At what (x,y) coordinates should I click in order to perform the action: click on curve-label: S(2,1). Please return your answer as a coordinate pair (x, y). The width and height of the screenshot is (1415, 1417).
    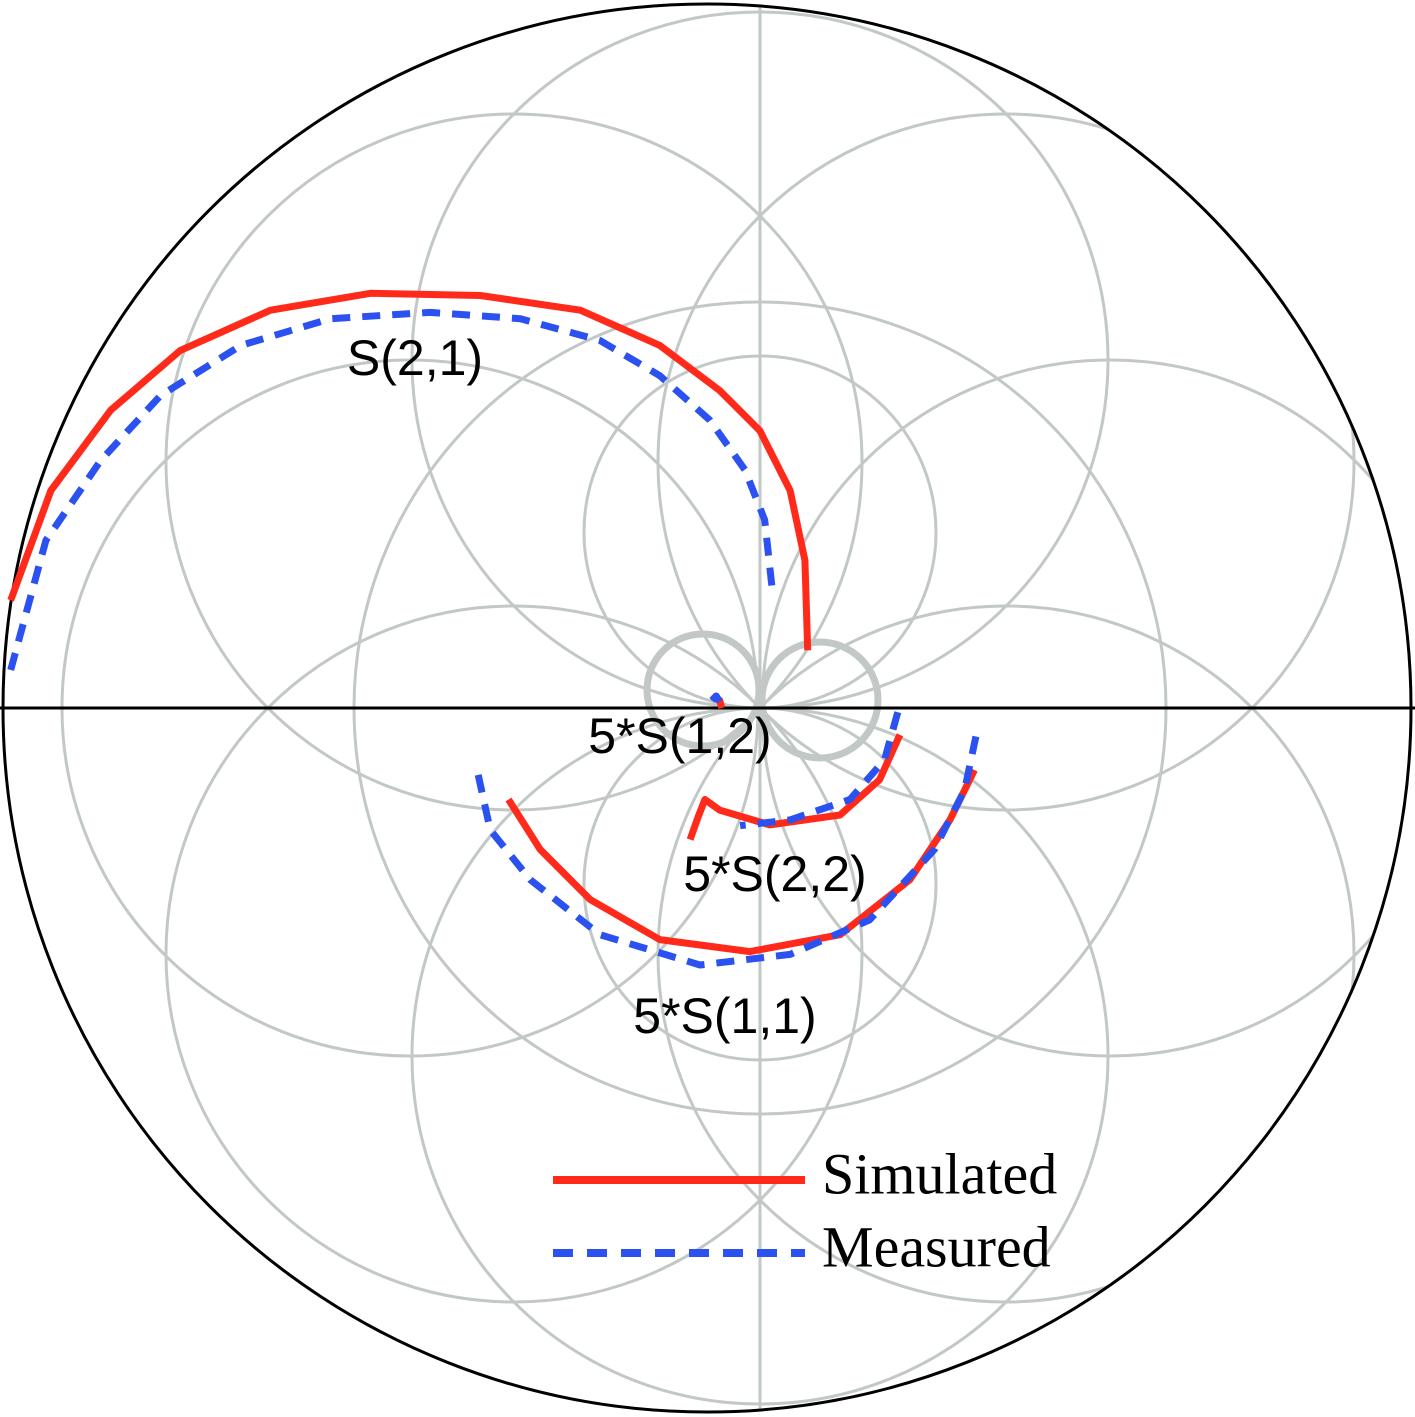
    Looking at the image, I should click on (415, 358).